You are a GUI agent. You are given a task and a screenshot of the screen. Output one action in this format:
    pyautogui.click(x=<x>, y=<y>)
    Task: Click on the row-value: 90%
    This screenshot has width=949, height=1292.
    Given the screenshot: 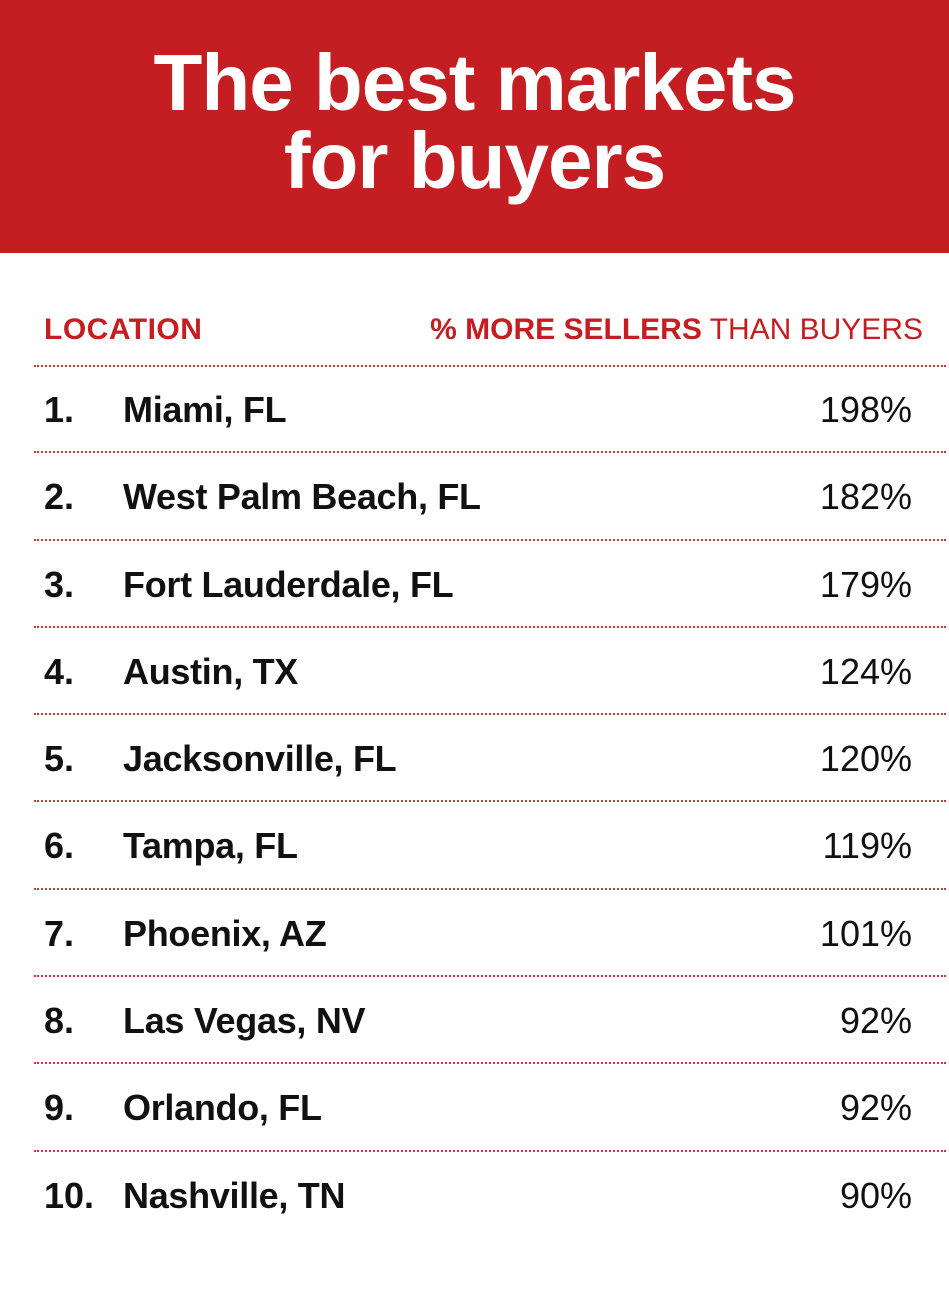 What is the action you would take?
    pyautogui.click(x=875, y=1195)
    